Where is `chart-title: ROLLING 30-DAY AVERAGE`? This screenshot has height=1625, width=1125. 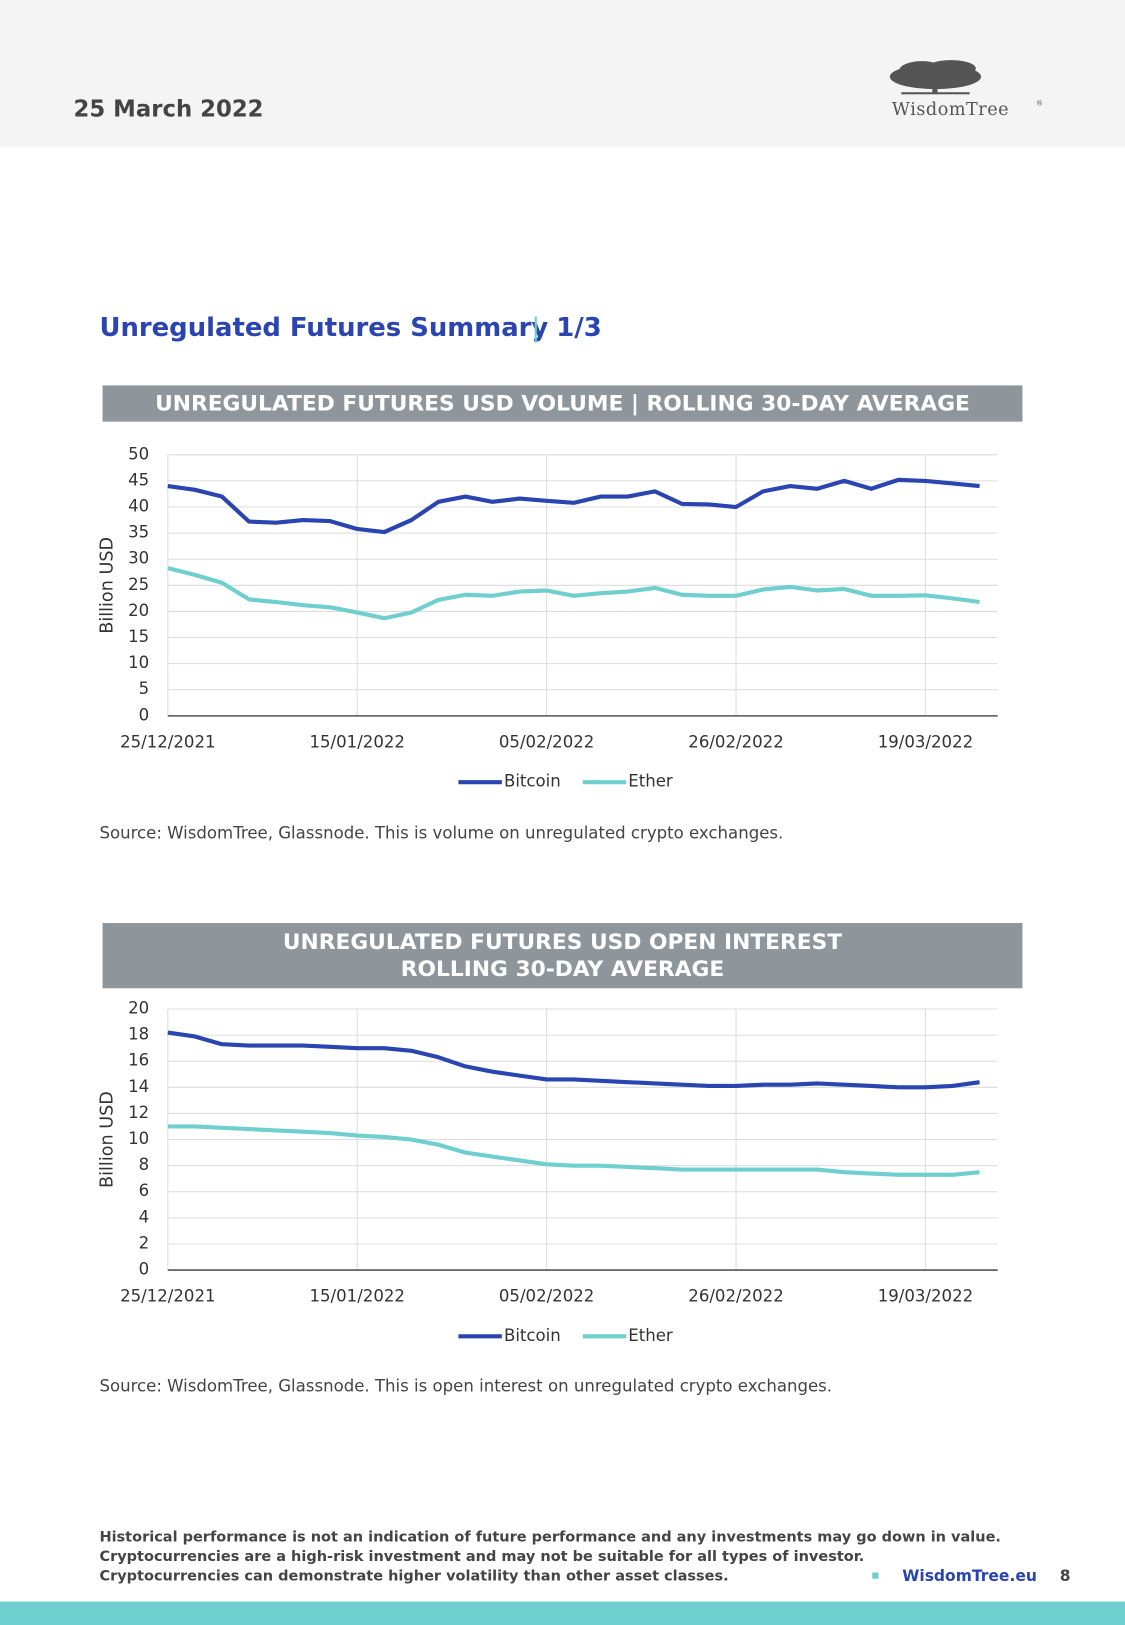
chart-title: ROLLING 30-DAY AVERAGE is located at coordinates (562, 969).